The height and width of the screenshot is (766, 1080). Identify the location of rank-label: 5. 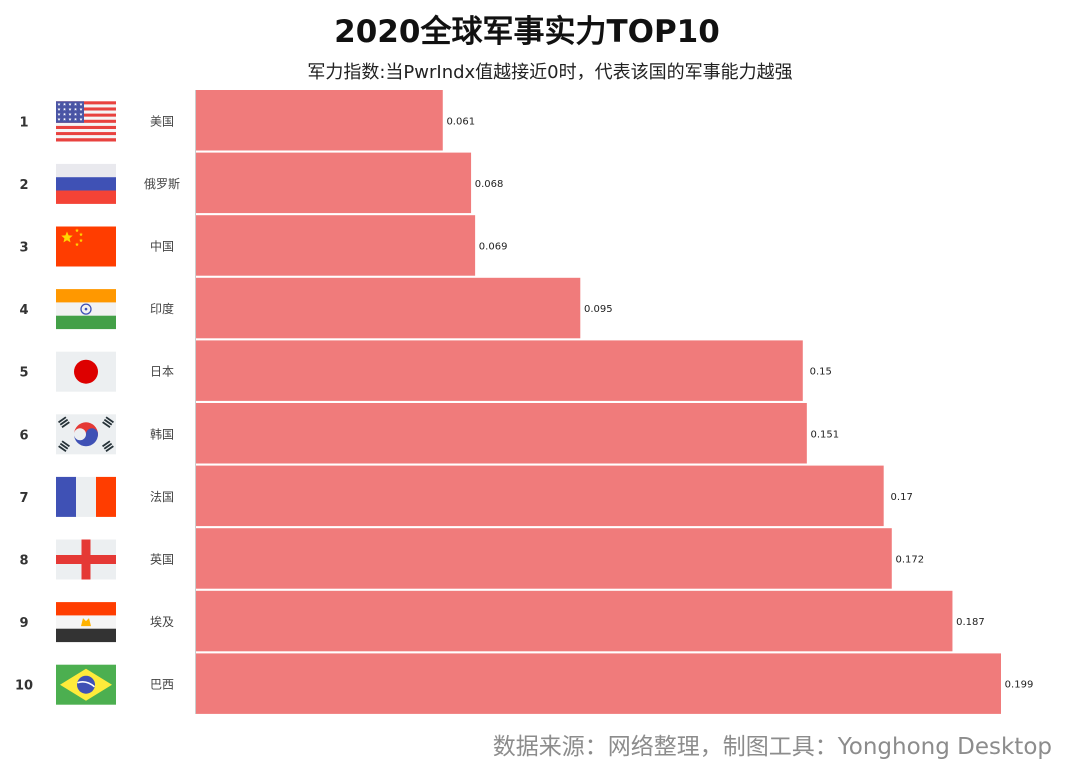
(23, 373).